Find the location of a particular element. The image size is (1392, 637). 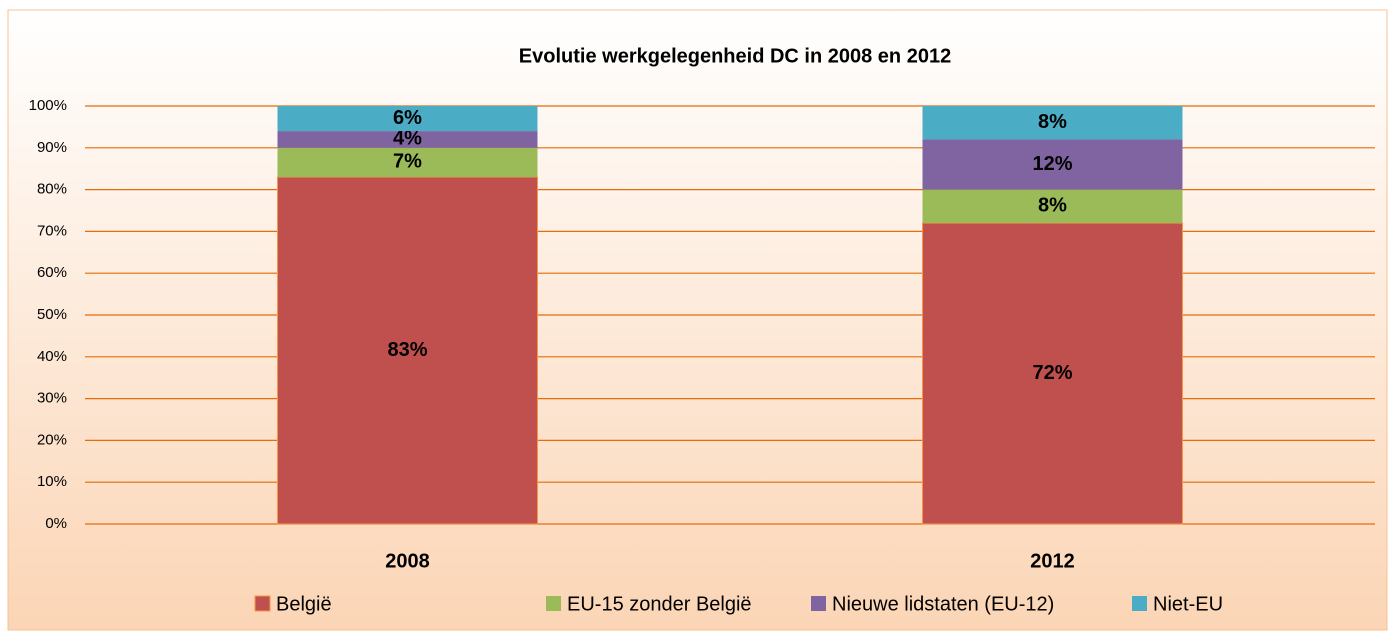

y-tick-label: 30% is located at coordinates (52, 398).